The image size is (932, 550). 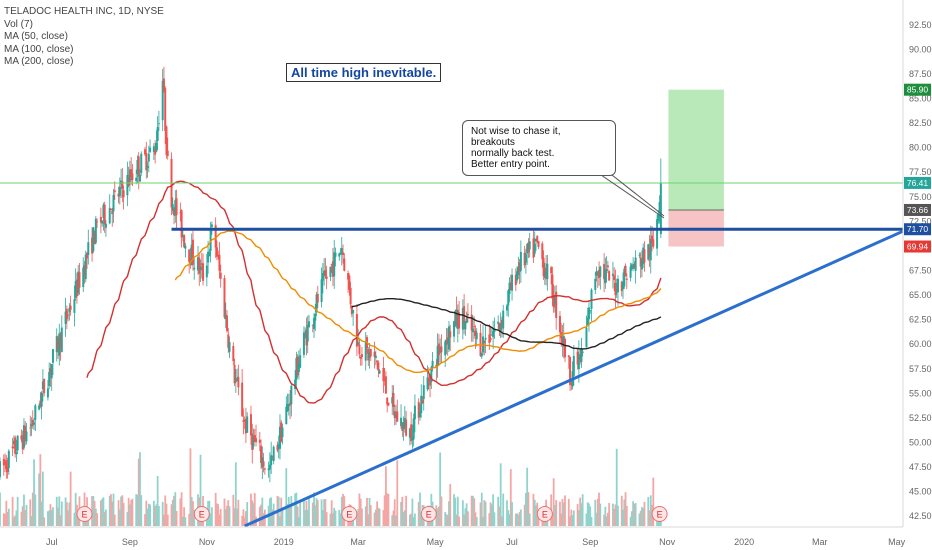 I want to click on x-tick-label: May, so click(x=436, y=542).